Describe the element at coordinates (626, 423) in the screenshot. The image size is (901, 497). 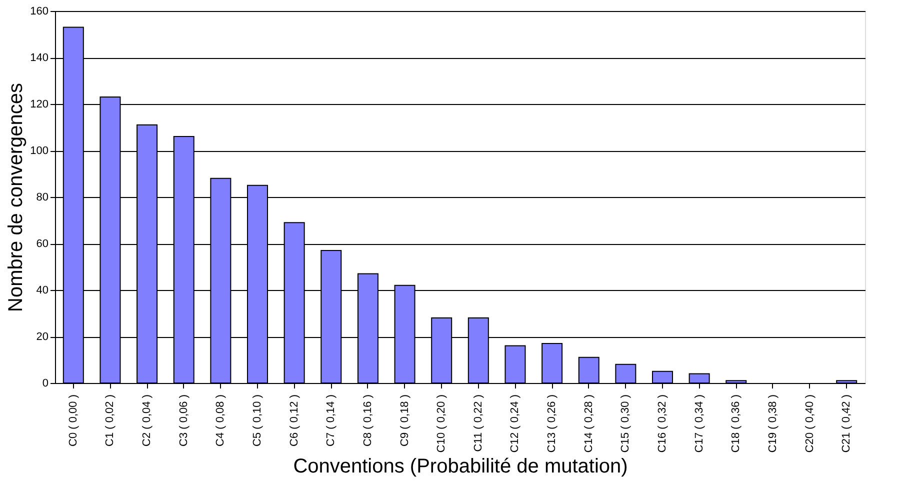
I see `x-tick-label: C15 ( 0,30 )` at that location.